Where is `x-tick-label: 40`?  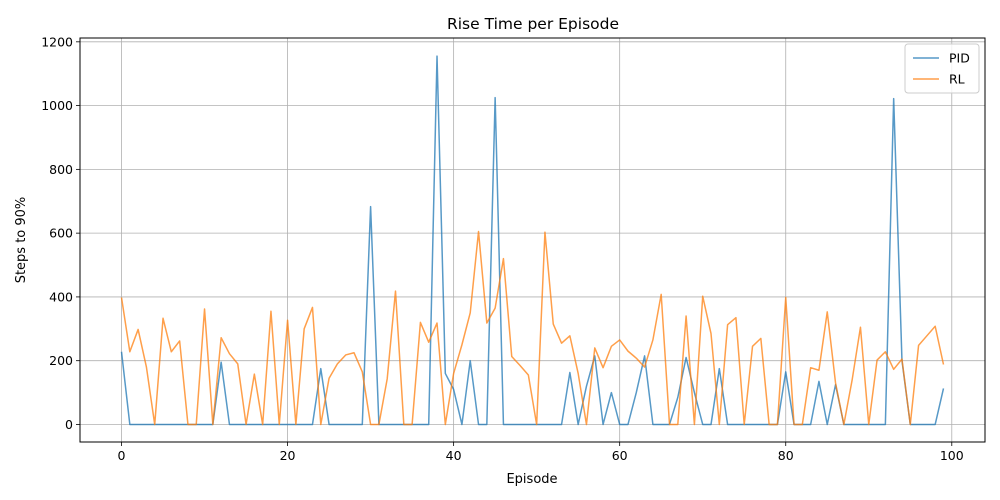
x-tick-label: 40 is located at coordinates (454, 455).